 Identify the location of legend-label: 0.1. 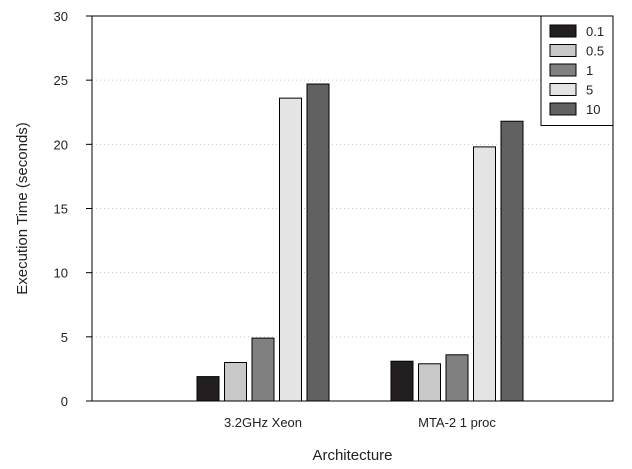
(595, 31).